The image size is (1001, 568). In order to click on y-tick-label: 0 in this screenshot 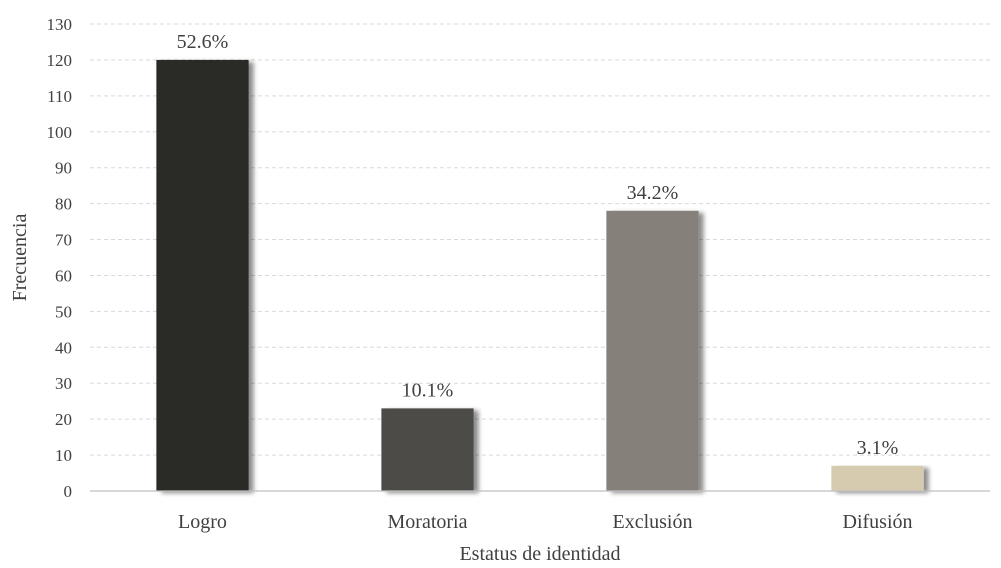, I will do `click(68, 491)`.